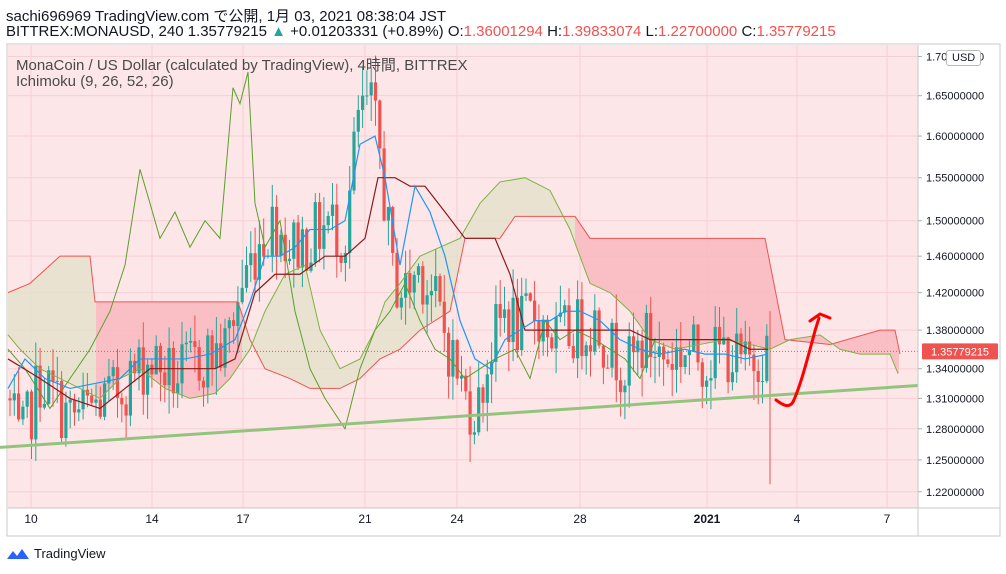  I want to click on low-label: L:, so click(652, 31).